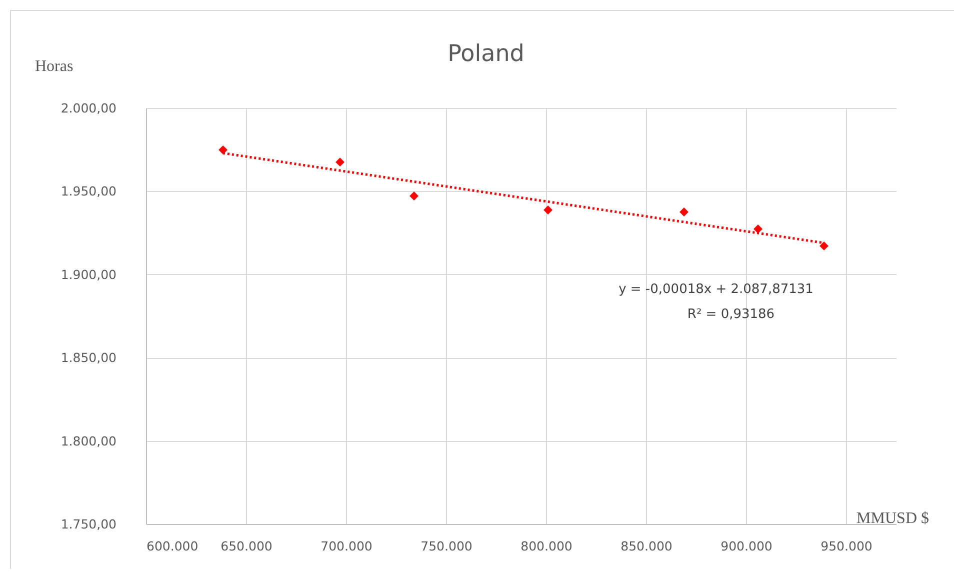  What do you see at coordinates (88, 524) in the screenshot?
I see `y-tick-label: 1.750,00` at bounding box center [88, 524].